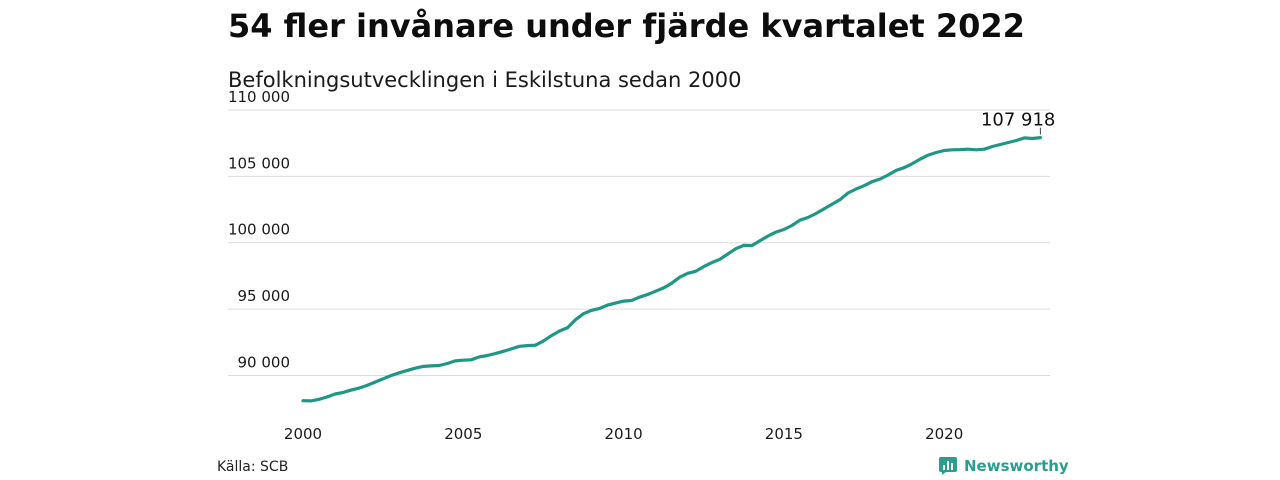 The height and width of the screenshot is (480, 1280). I want to click on x-tick-label: 2020, so click(944, 434).